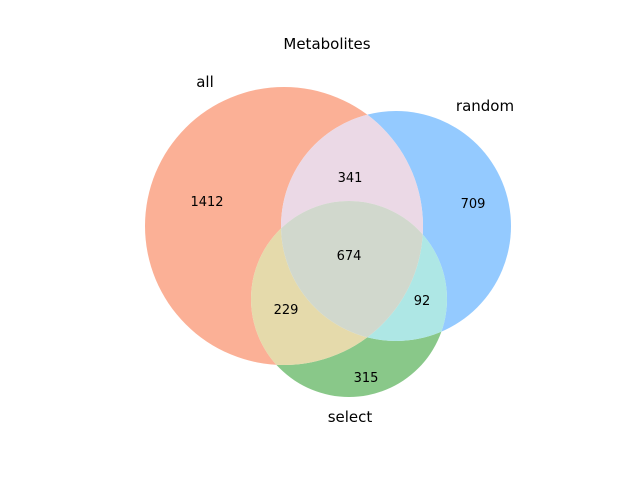  I want to click on region-value-all-select: 229, so click(286, 310).